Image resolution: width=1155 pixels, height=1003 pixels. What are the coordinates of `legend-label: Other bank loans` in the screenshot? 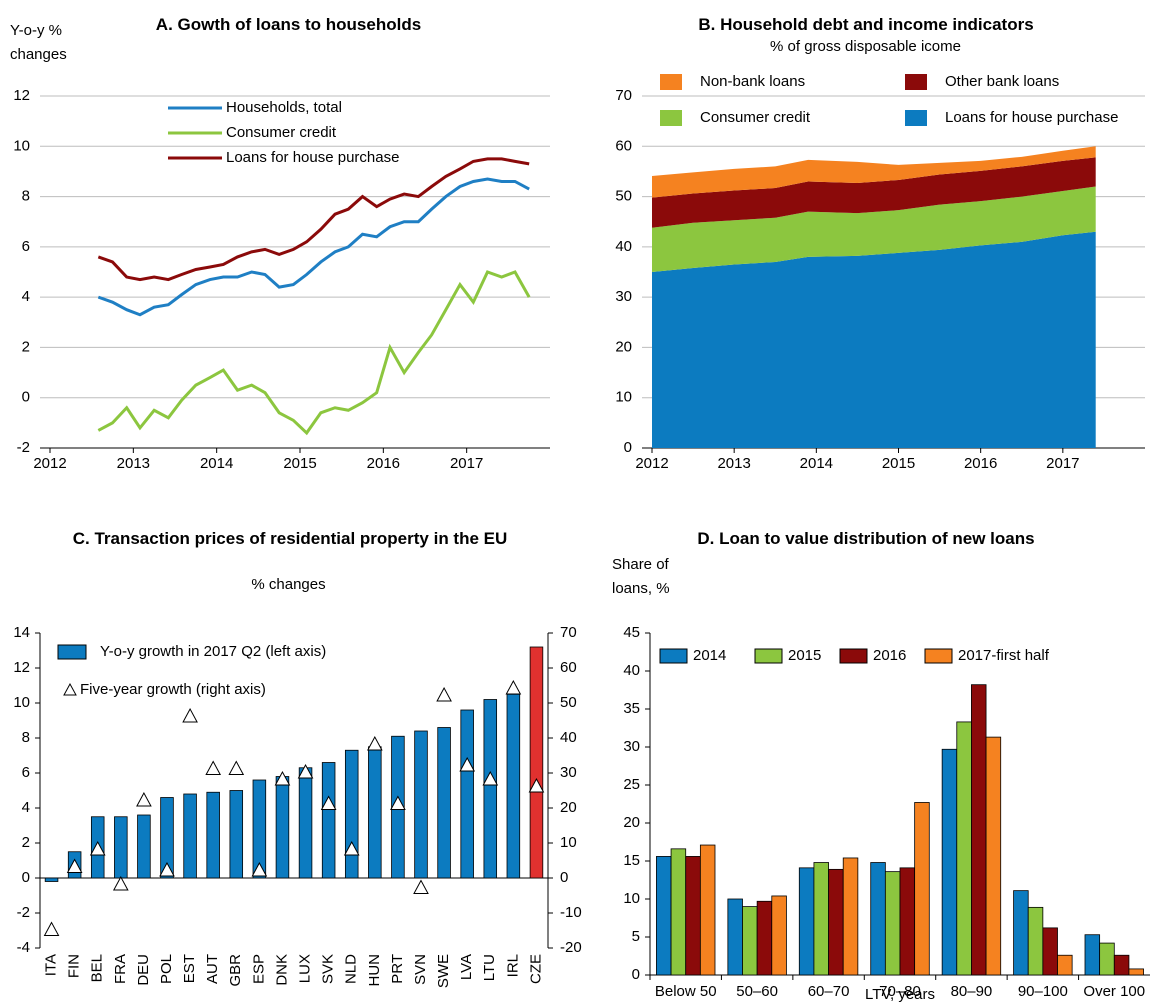 It's located at (1002, 81).